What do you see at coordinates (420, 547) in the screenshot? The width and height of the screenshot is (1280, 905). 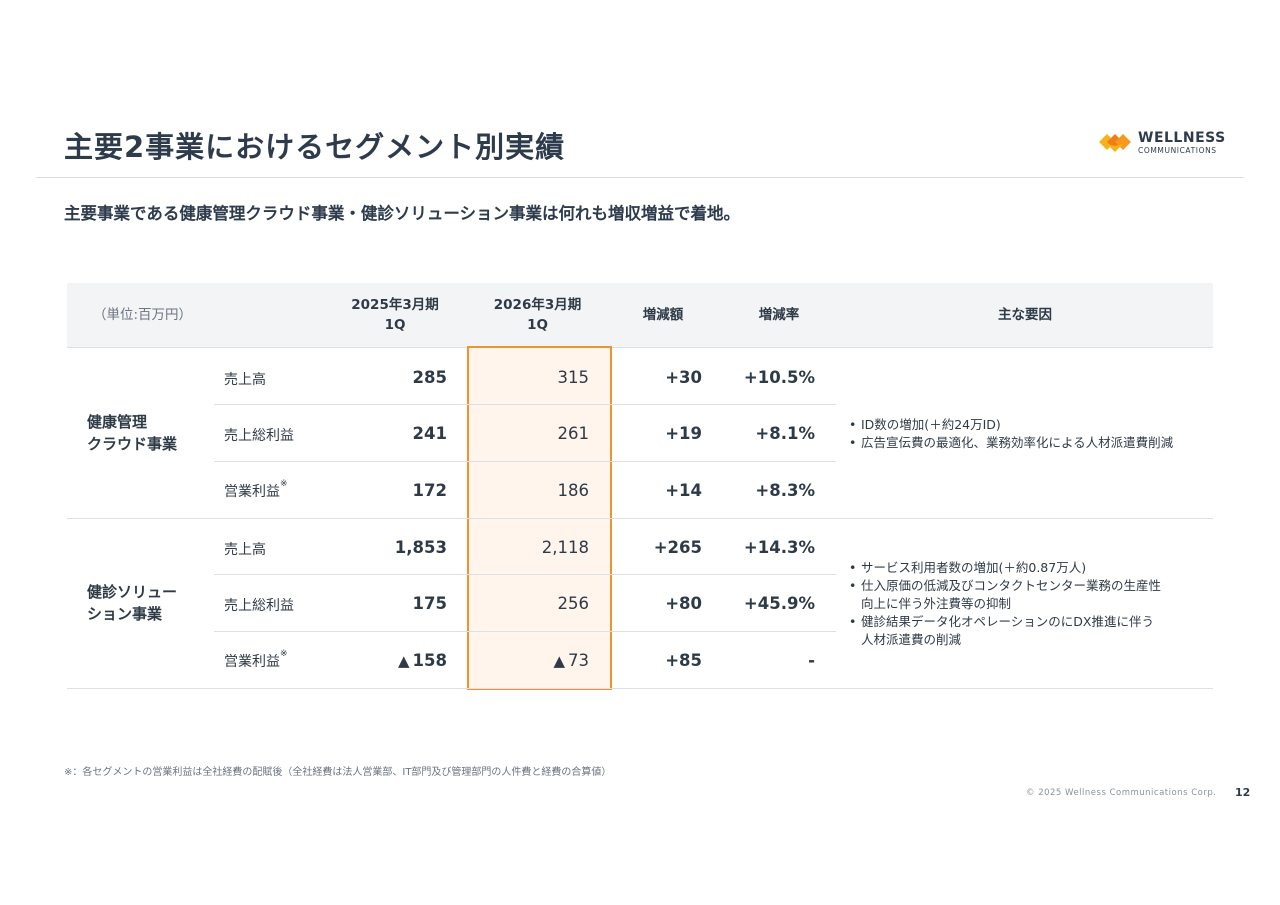 I see `prev-value: 1,853` at bounding box center [420, 547].